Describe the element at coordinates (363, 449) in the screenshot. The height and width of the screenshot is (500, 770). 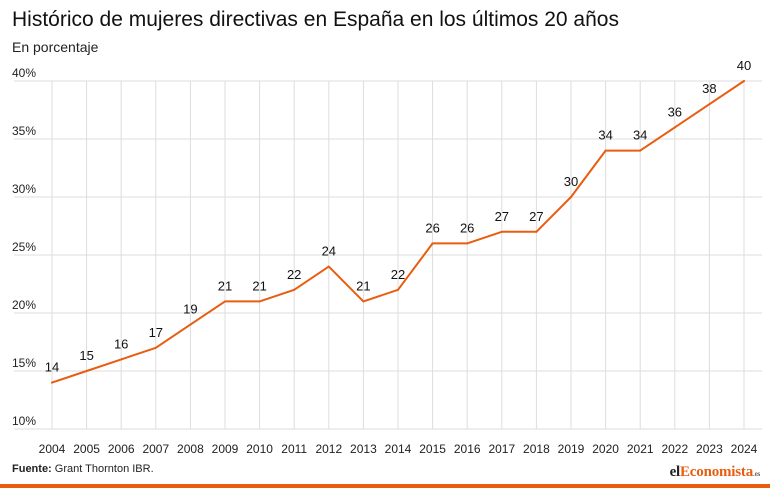
I see `x-tick-label: 2013` at that location.